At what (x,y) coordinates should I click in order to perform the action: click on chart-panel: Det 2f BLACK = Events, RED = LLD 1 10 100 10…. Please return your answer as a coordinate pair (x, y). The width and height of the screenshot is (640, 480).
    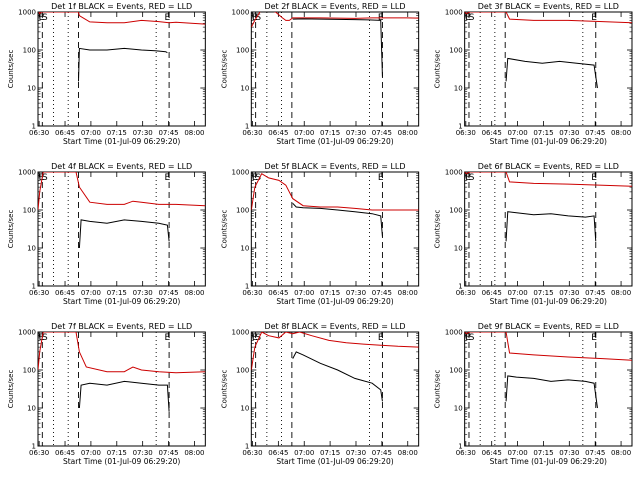
    Looking at the image, I should click on (320, 74).